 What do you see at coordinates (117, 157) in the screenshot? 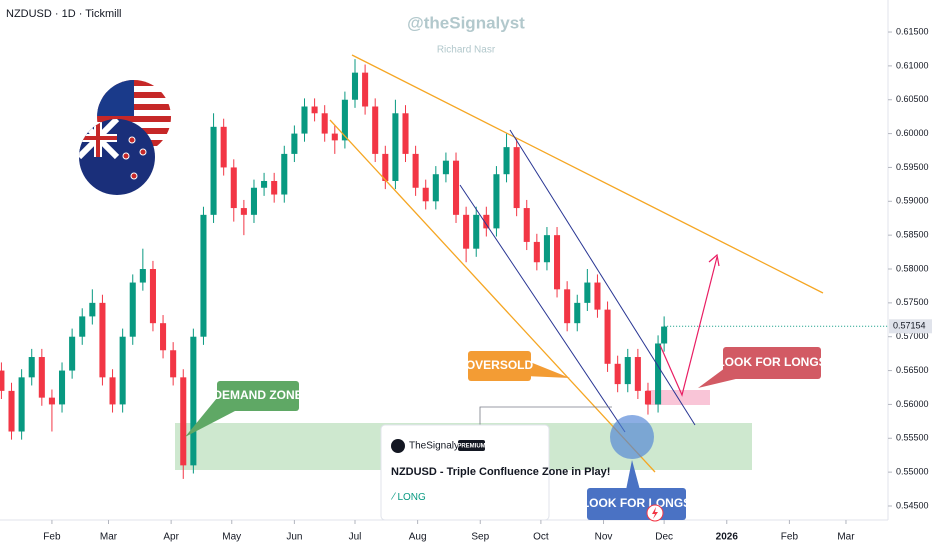
I see `nz-flag` at bounding box center [117, 157].